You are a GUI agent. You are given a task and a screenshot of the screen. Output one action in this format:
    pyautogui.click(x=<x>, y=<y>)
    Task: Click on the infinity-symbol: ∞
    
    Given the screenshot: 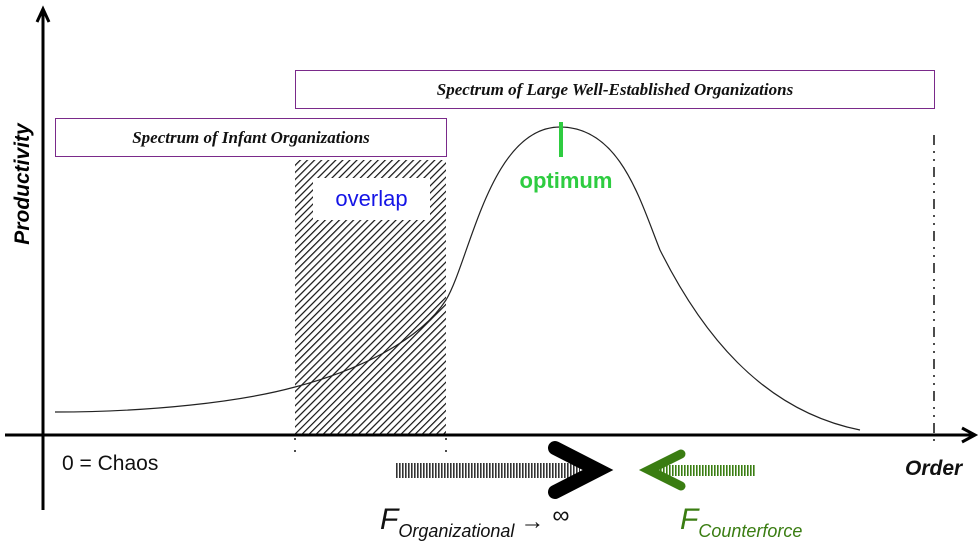 What is the action you would take?
    pyautogui.click(x=561, y=515)
    